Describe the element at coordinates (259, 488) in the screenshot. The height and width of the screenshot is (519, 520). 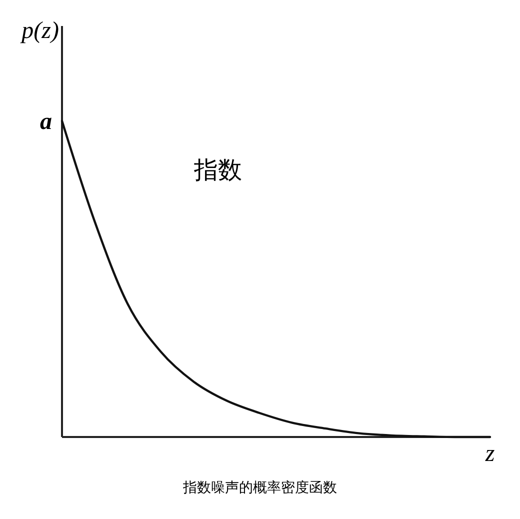
I see `text: 指数噪声的概率密度函数` at that location.